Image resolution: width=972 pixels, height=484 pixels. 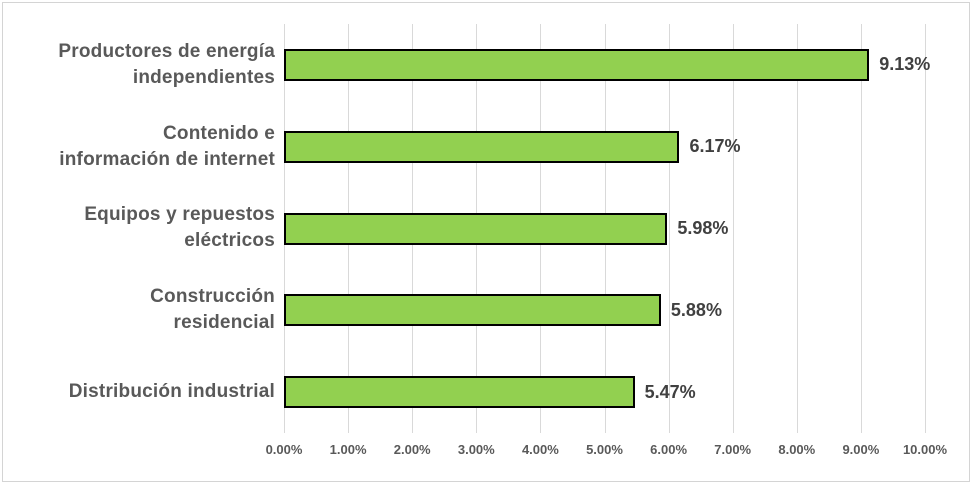 What do you see at coordinates (669, 449) in the screenshot?
I see `x-axis-tick-label: 6.00%` at bounding box center [669, 449].